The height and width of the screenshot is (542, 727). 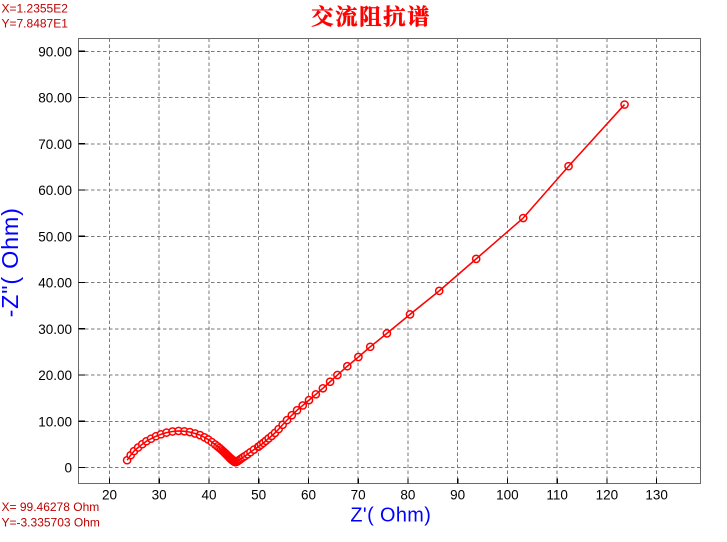 What do you see at coordinates (109, 495) in the screenshot?
I see `svg-text: 20` at bounding box center [109, 495].